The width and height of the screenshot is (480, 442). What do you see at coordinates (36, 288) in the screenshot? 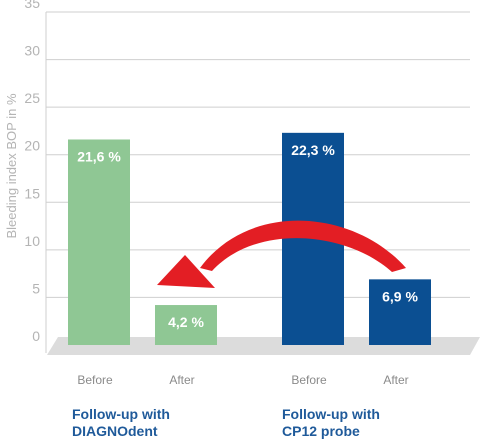
I see `y-tick-label: 5` at bounding box center [36, 288].